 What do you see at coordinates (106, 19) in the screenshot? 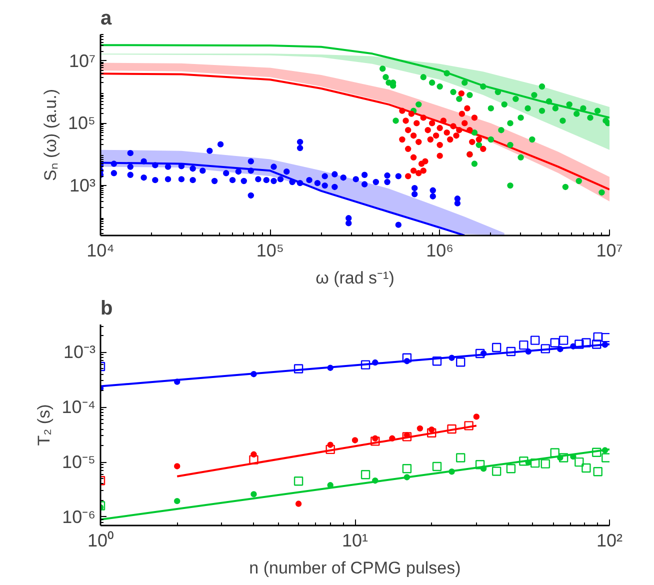
I see `chart-title: a` at bounding box center [106, 19].